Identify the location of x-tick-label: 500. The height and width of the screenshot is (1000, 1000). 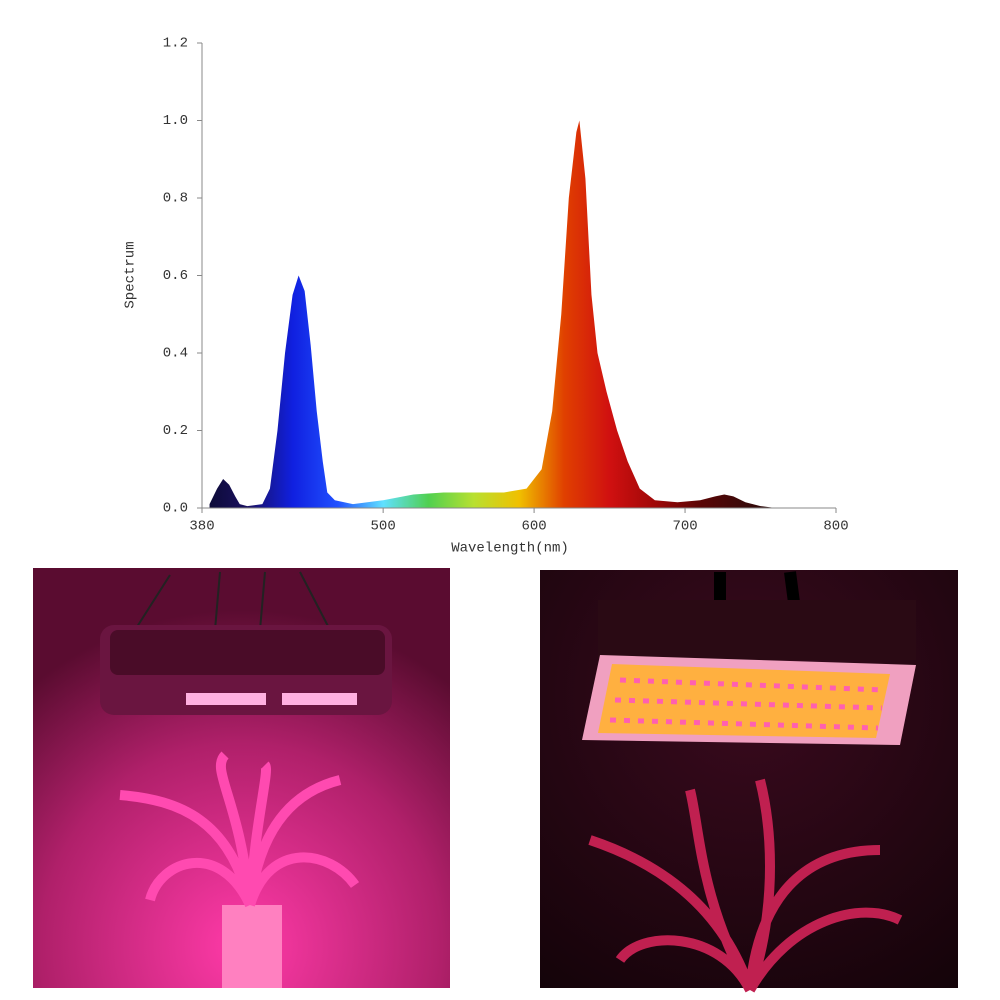
(383, 527).